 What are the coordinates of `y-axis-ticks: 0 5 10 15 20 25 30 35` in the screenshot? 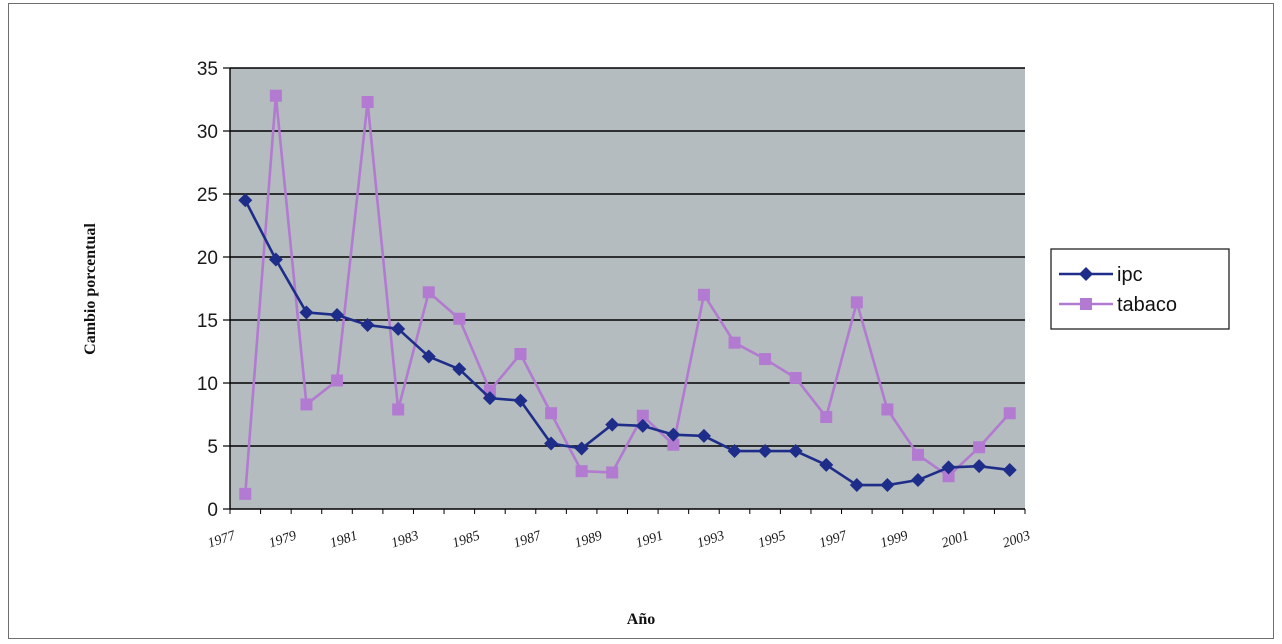 It's located at (213, 290).